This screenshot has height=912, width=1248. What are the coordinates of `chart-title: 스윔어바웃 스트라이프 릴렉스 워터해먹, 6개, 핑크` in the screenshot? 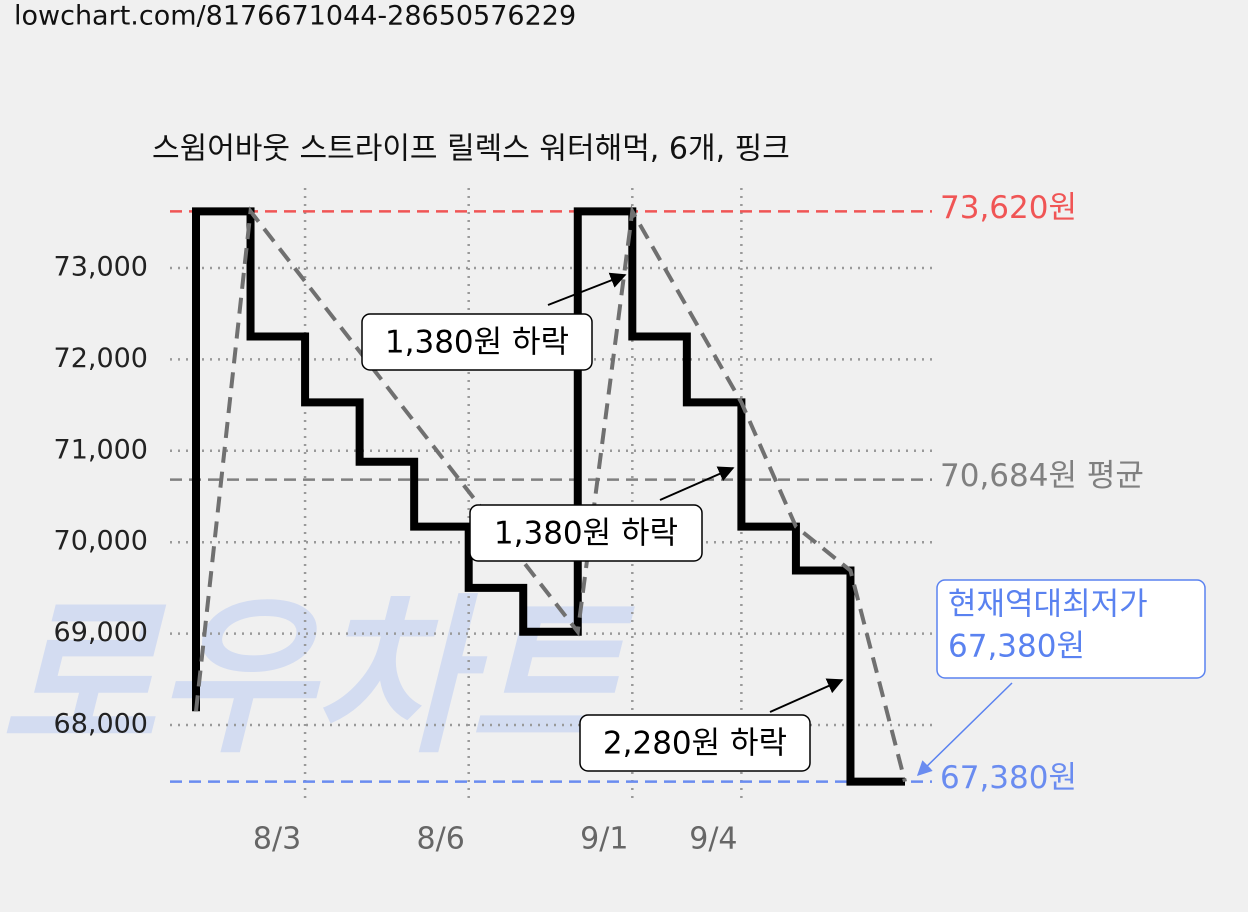 It's located at (471, 149).